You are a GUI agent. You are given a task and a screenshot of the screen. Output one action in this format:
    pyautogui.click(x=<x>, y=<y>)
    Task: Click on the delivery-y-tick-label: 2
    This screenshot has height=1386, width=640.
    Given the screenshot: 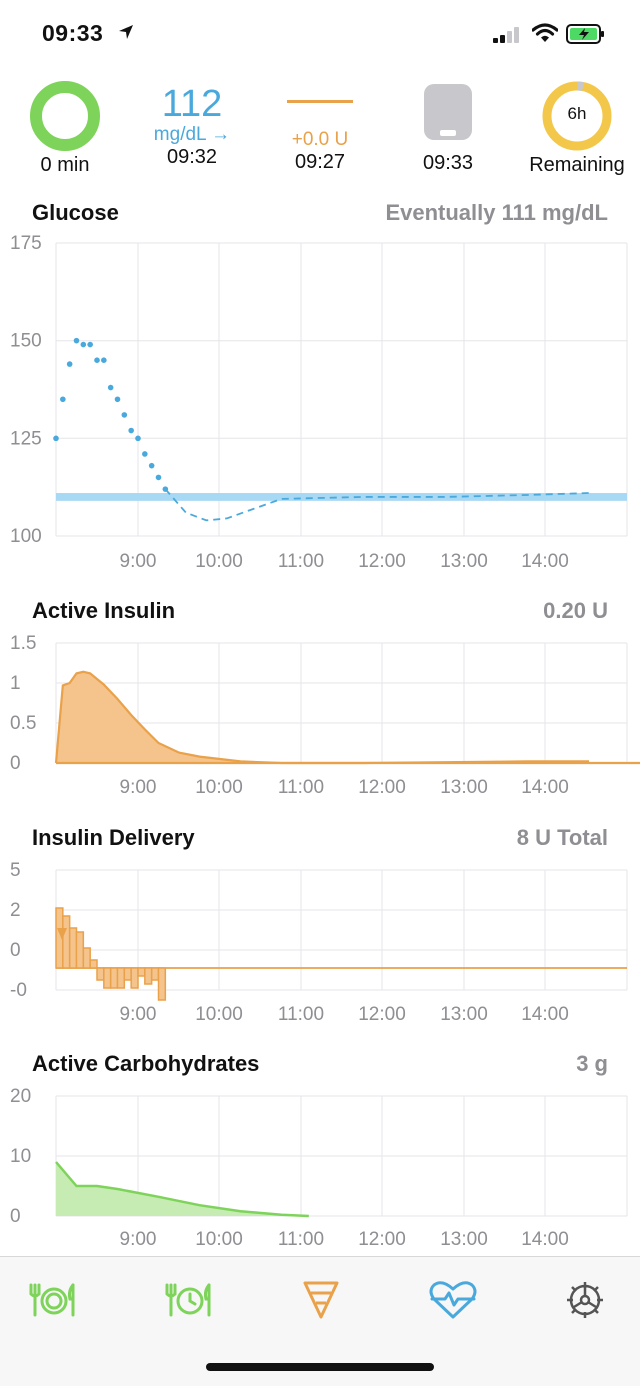 What is the action you would take?
    pyautogui.click(x=15, y=910)
    